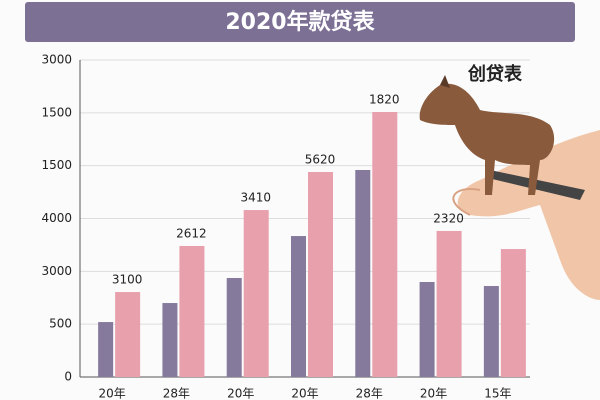  I want to click on chart-title: 2020年款贷表, so click(300, 22).